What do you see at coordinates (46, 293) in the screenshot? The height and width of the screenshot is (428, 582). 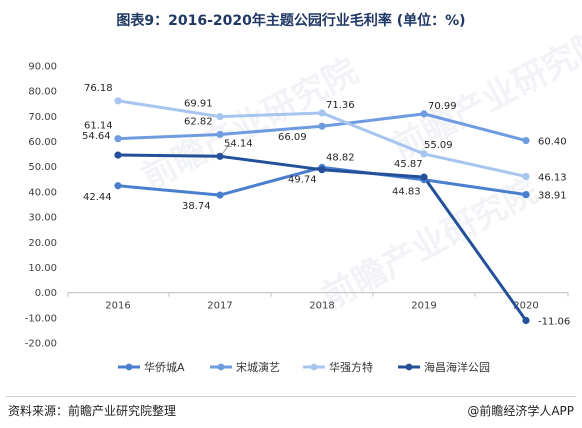 I see `y-tick-label: 0.00` at bounding box center [46, 293].